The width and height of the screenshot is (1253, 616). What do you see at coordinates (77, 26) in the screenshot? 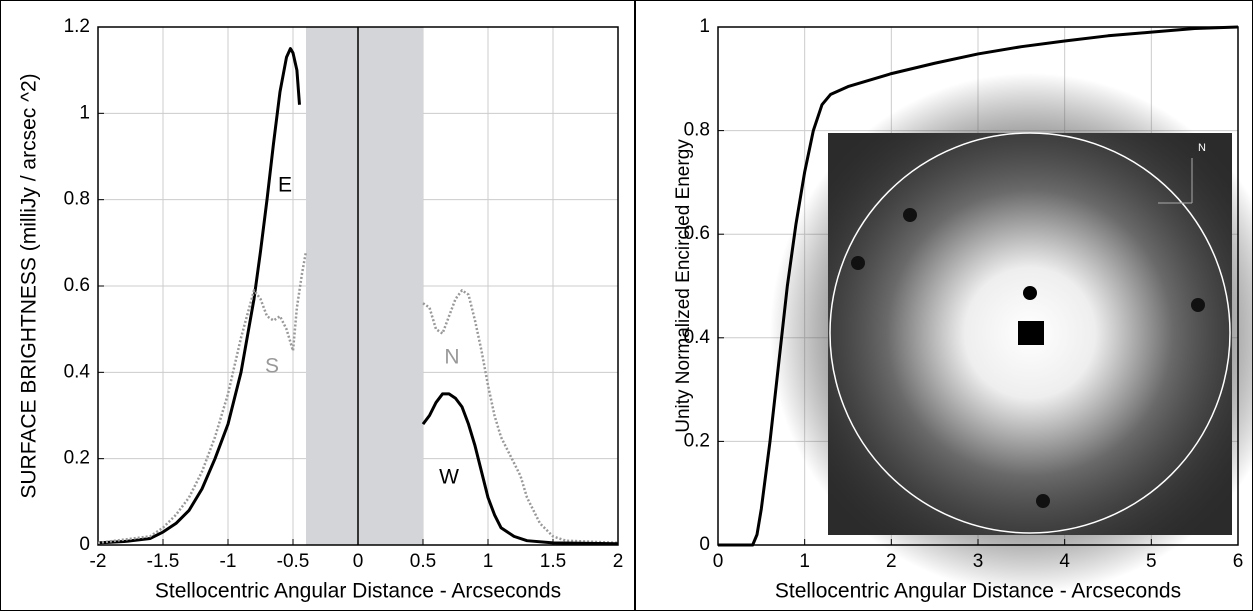
I see `y-tick-label: 1.2` at bounding box center [77, 26].